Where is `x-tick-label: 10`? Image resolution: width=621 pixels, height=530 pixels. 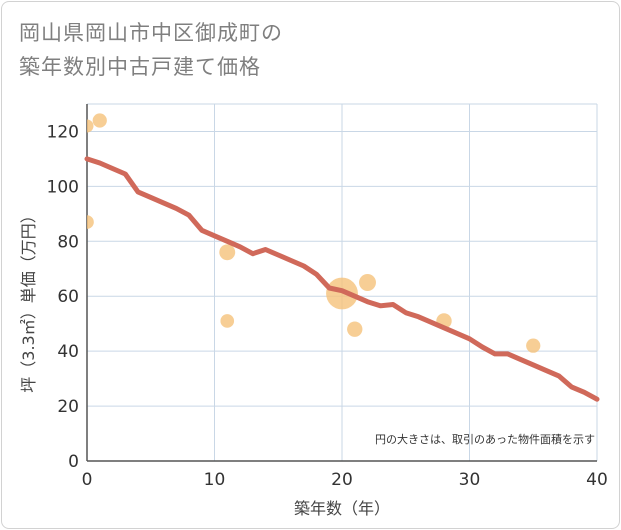
x-tick-label: 10 is located at coordinates (215, 480).